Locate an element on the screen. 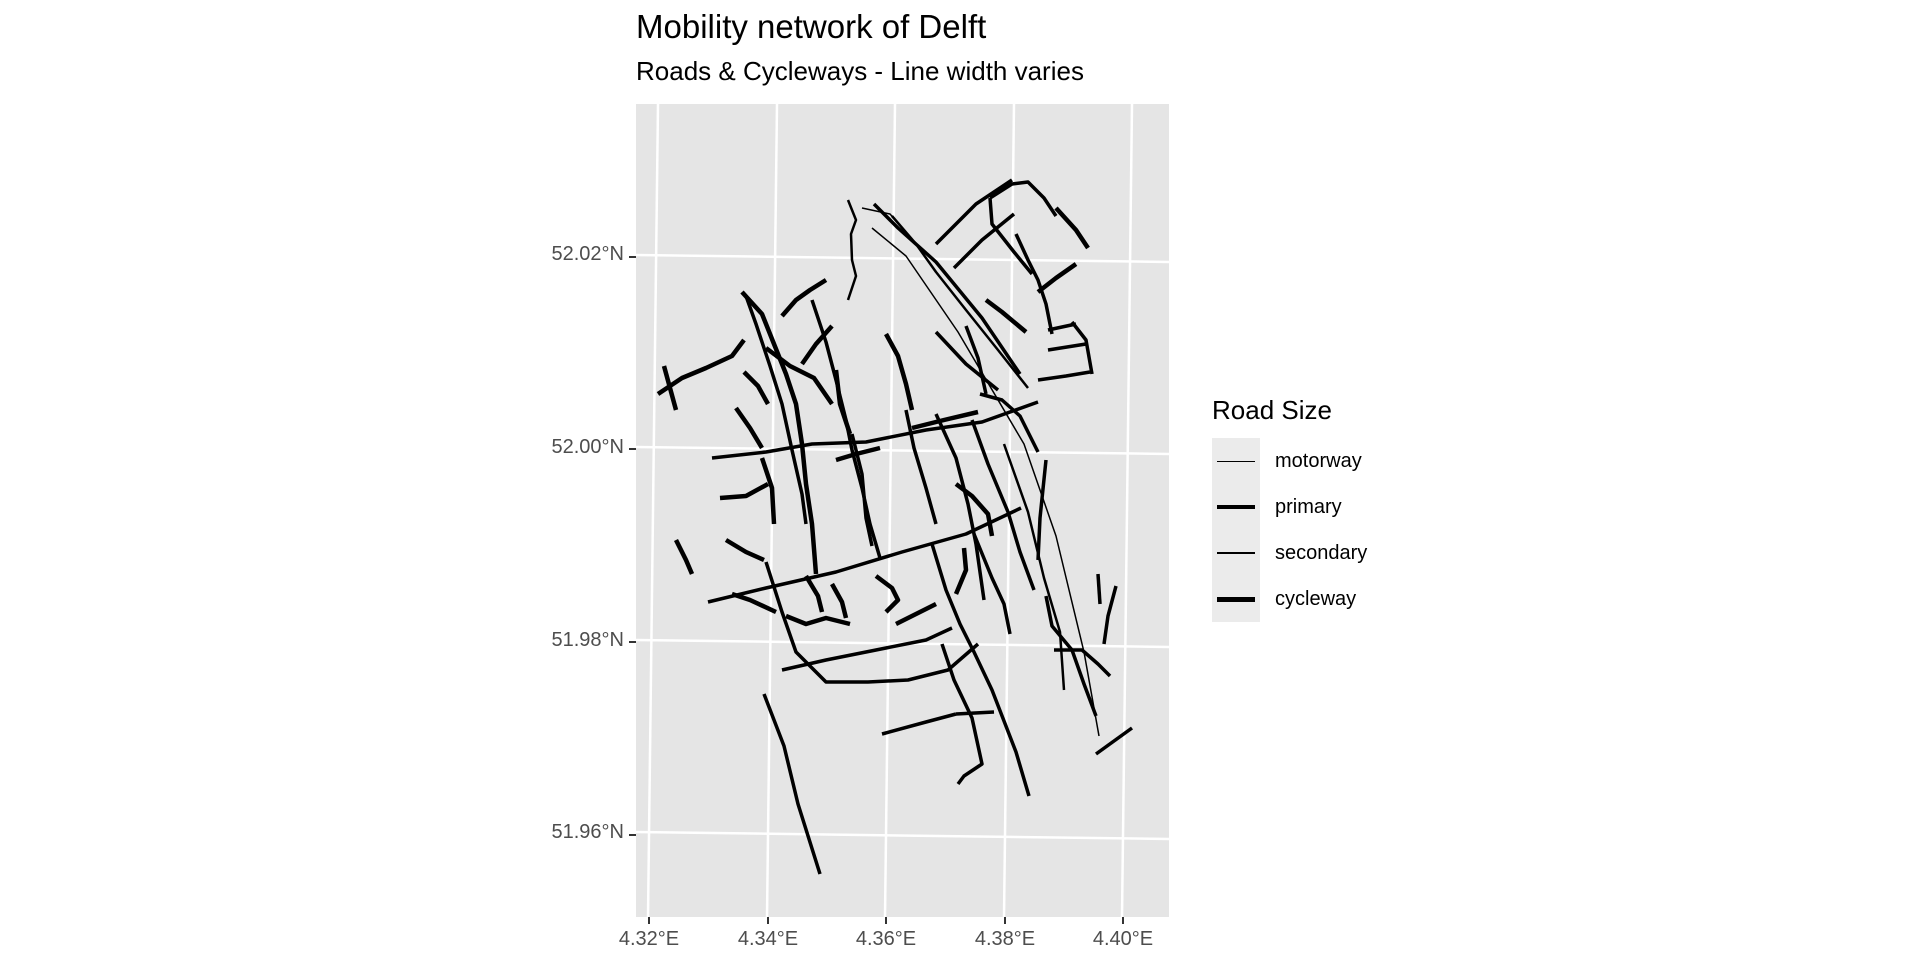 The width and height of the screenshot is (1920, 960). y-tick-label: 51.96°N is located at coordinates (588, 832).